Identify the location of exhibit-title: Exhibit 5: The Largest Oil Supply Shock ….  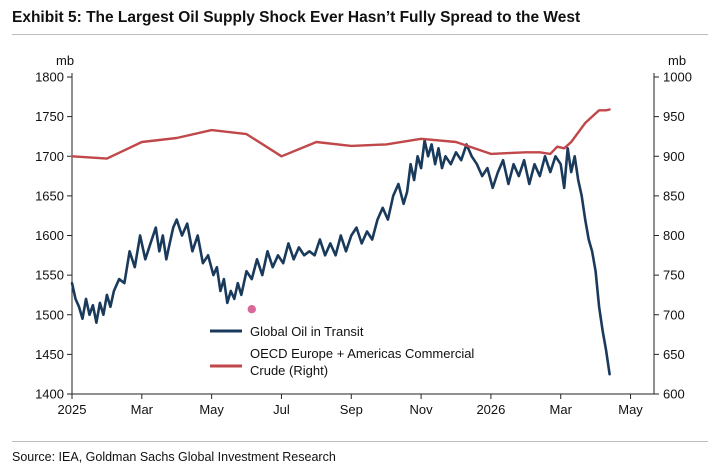
(296, 17).